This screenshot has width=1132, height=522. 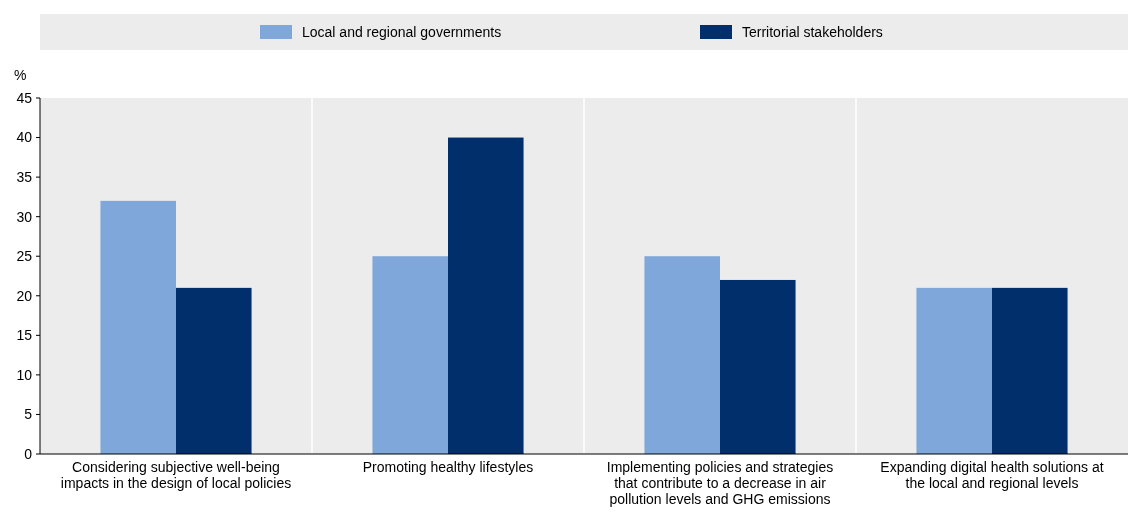 I want to click on x-tick-label: Implementing policies and strategies that contribute to a decrease in air pollution levels and GHG emissions, so click(x=720, y=483).